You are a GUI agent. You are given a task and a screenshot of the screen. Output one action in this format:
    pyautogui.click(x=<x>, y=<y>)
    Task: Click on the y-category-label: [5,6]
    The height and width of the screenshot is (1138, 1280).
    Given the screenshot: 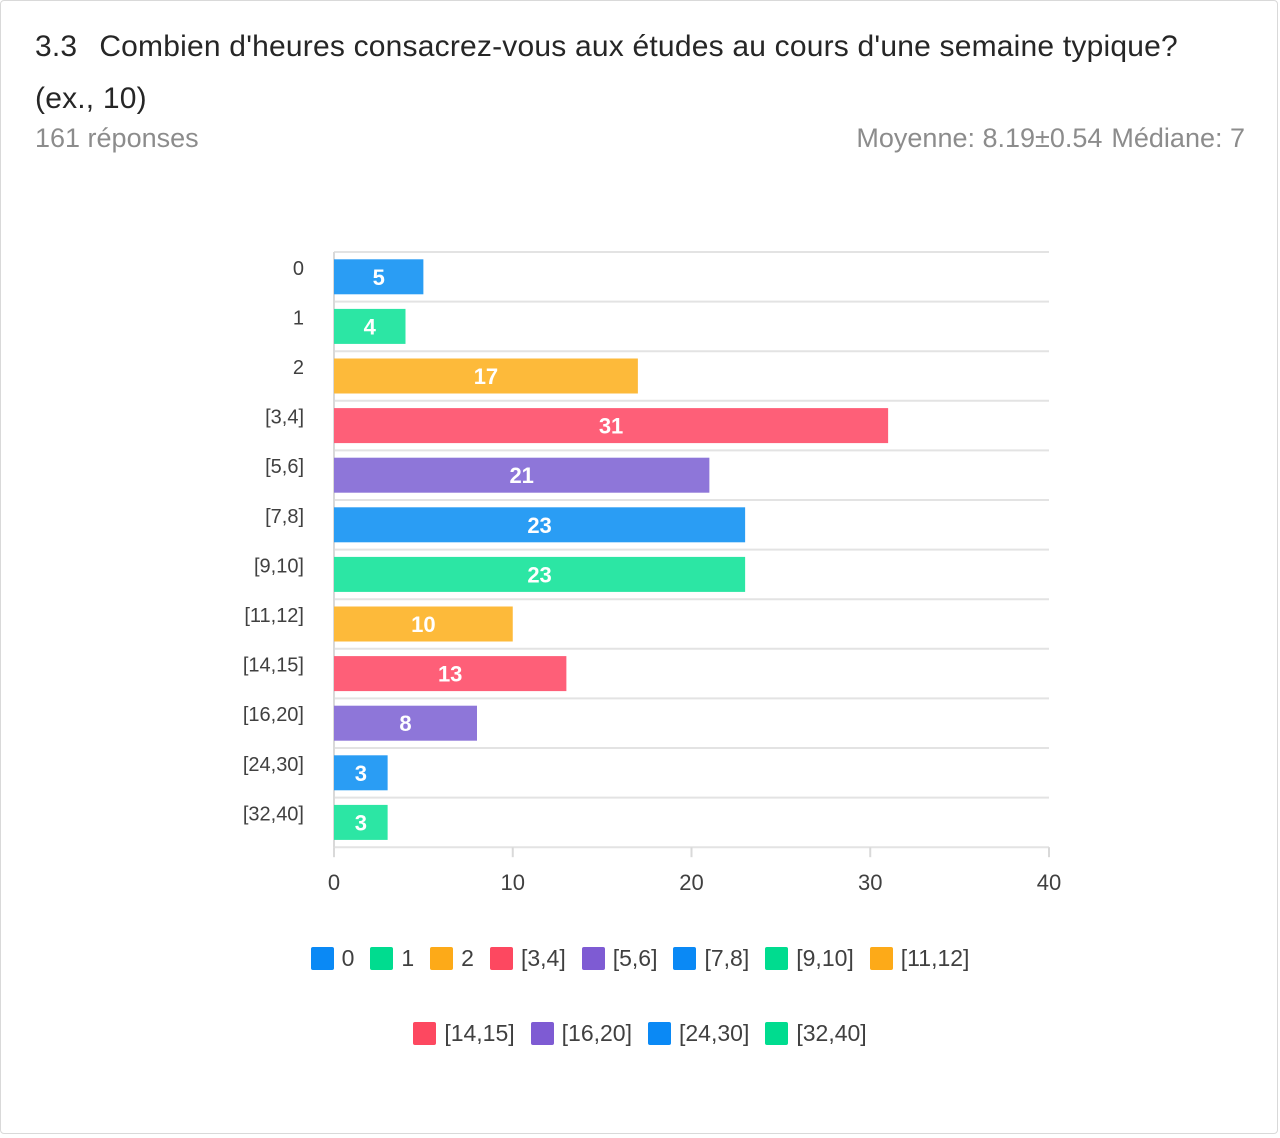 What is the action you would take?
    pyautogui.click(x=284, y=467)
    